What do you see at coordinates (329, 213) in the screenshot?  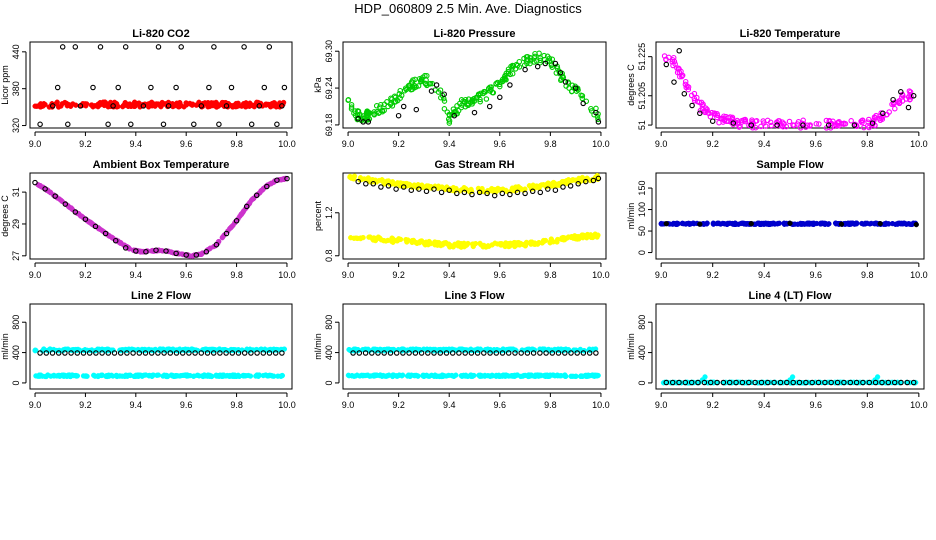 I see `y-tick-label: 1.2` at bounding box center [329, 213].